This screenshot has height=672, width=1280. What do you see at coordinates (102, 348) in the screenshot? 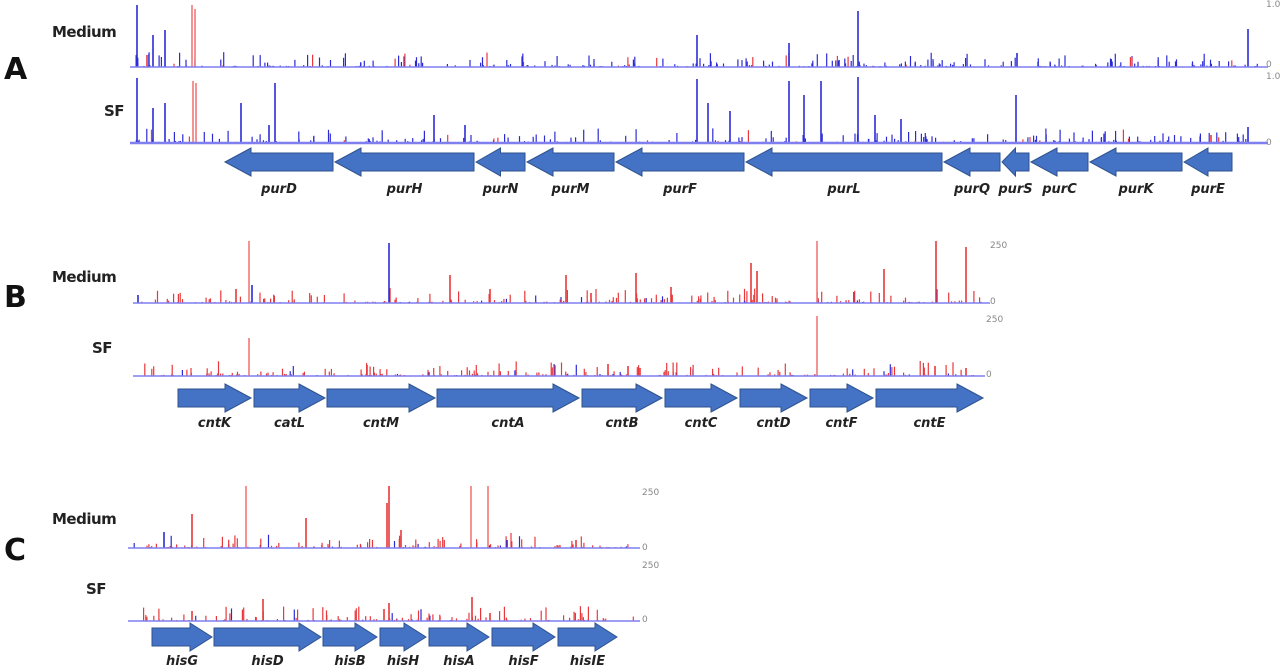
I see `panel-b-sf-label: SF` at bounding box center [102, 348].